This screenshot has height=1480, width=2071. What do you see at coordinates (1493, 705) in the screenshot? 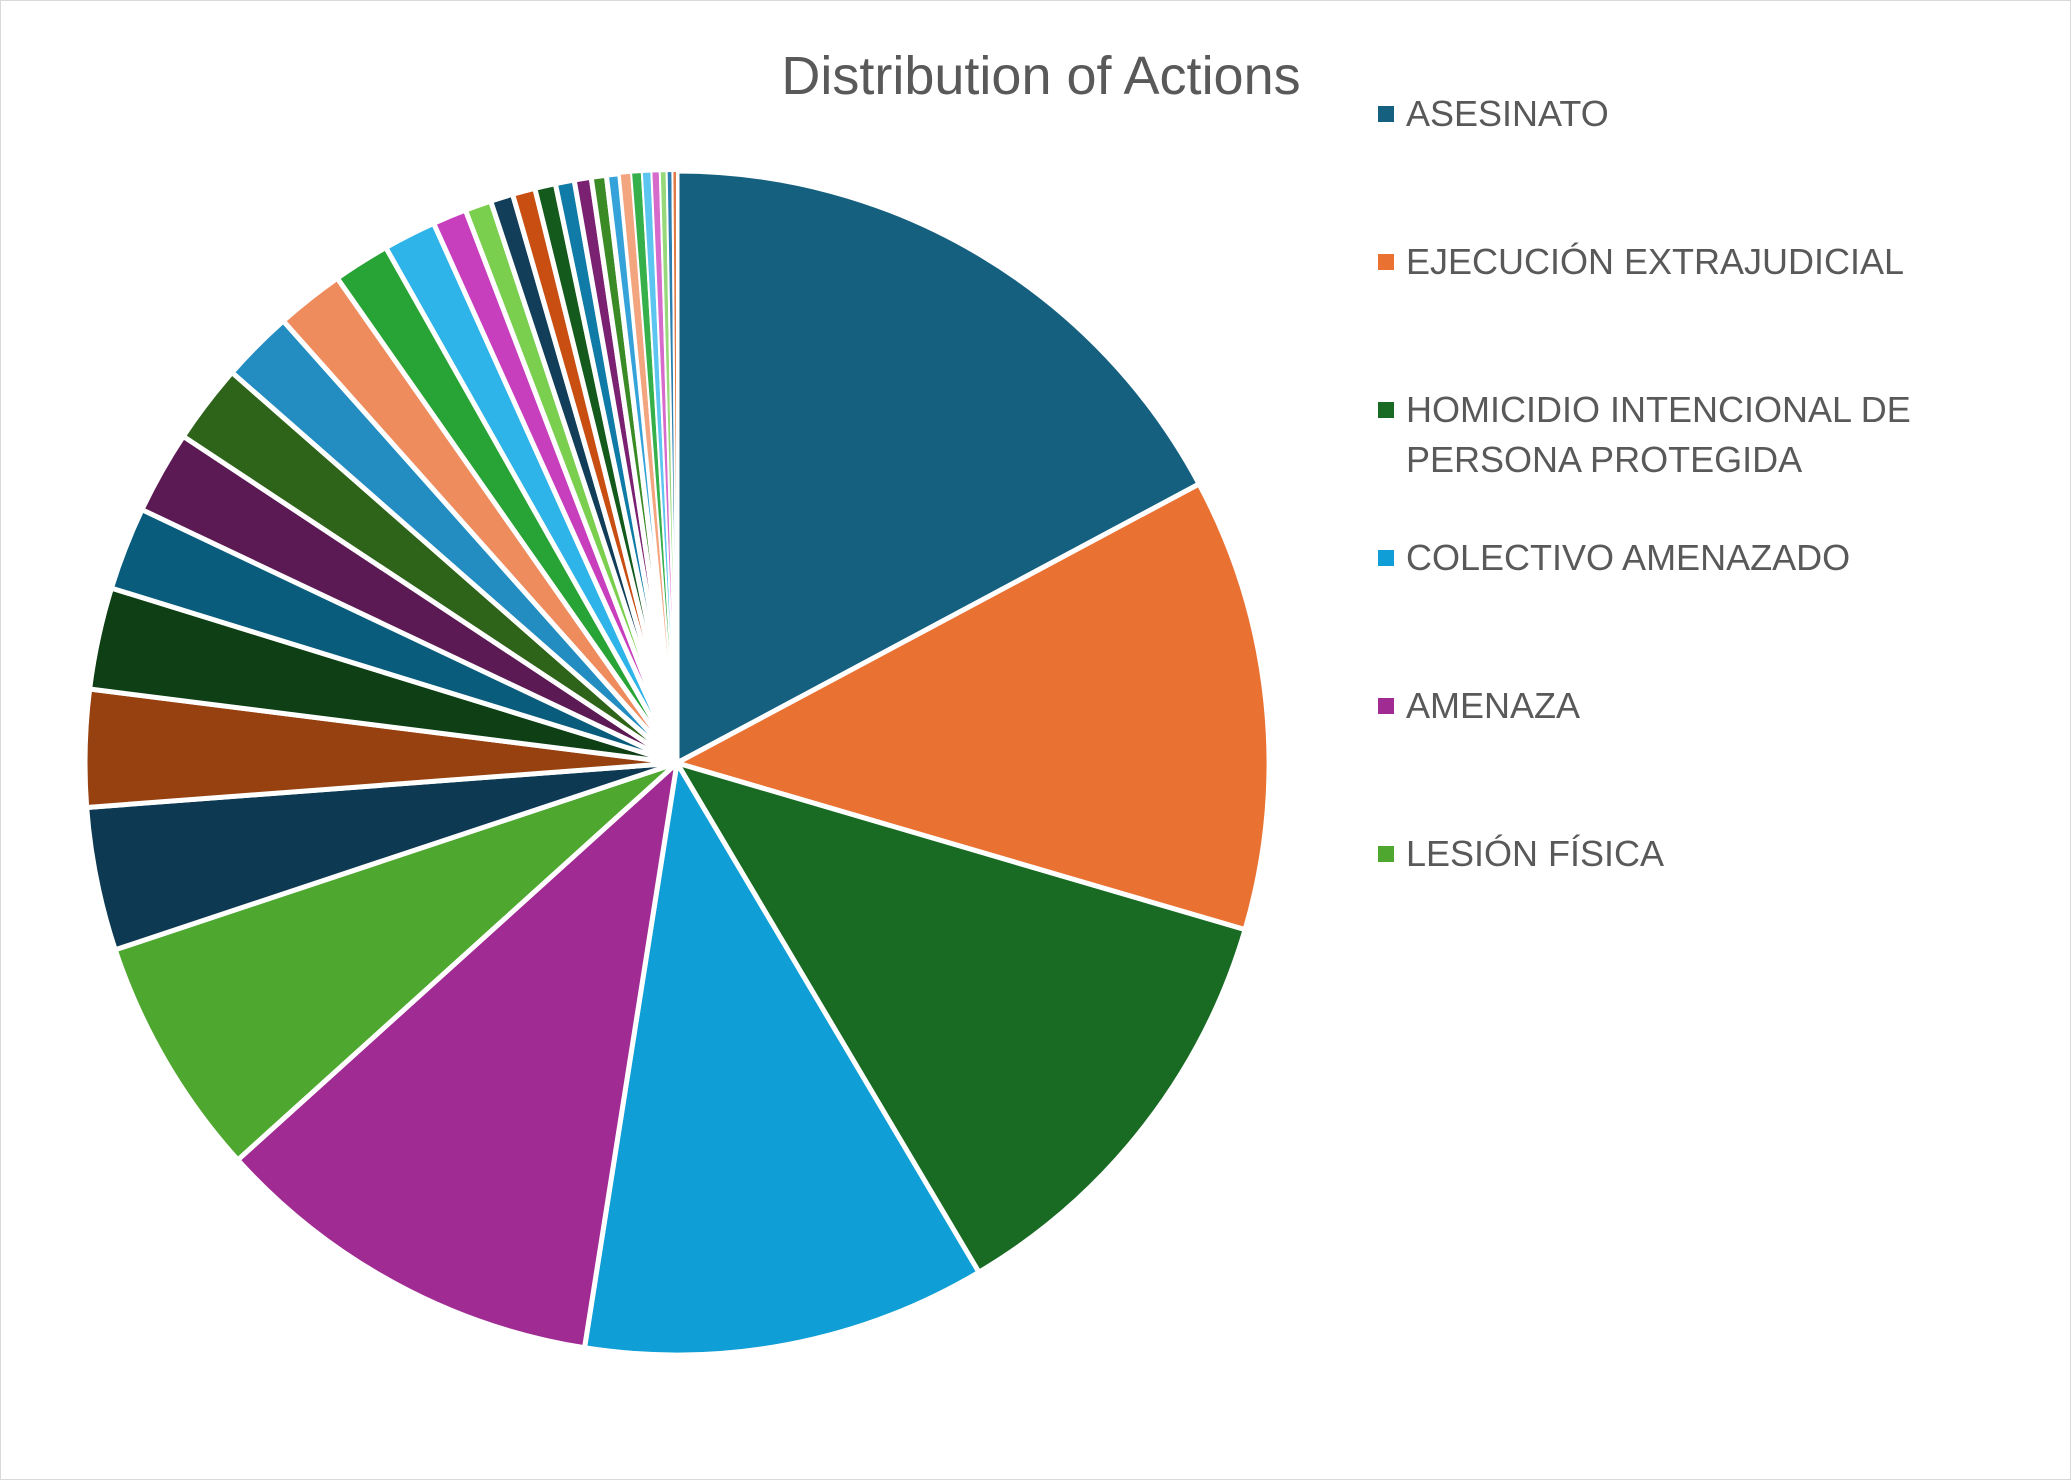
I see `legend-label: AMENAZA` at bounding box center [1493, 705].